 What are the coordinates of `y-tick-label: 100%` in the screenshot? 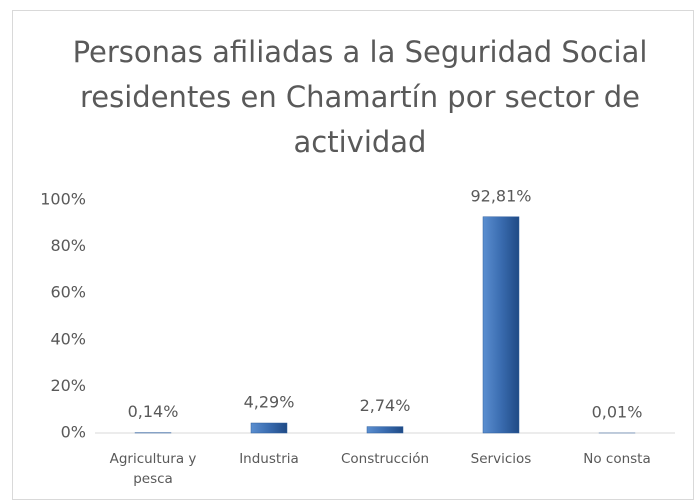 It's located at (63, 199).